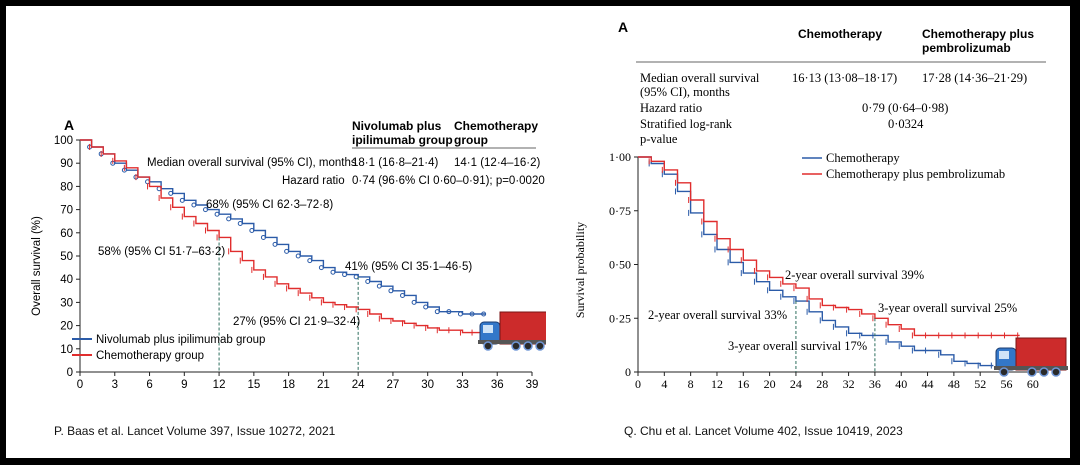 This screenshot has height=465, width=1080. I want to click on y-tick-label: 90, so click(66, 164).